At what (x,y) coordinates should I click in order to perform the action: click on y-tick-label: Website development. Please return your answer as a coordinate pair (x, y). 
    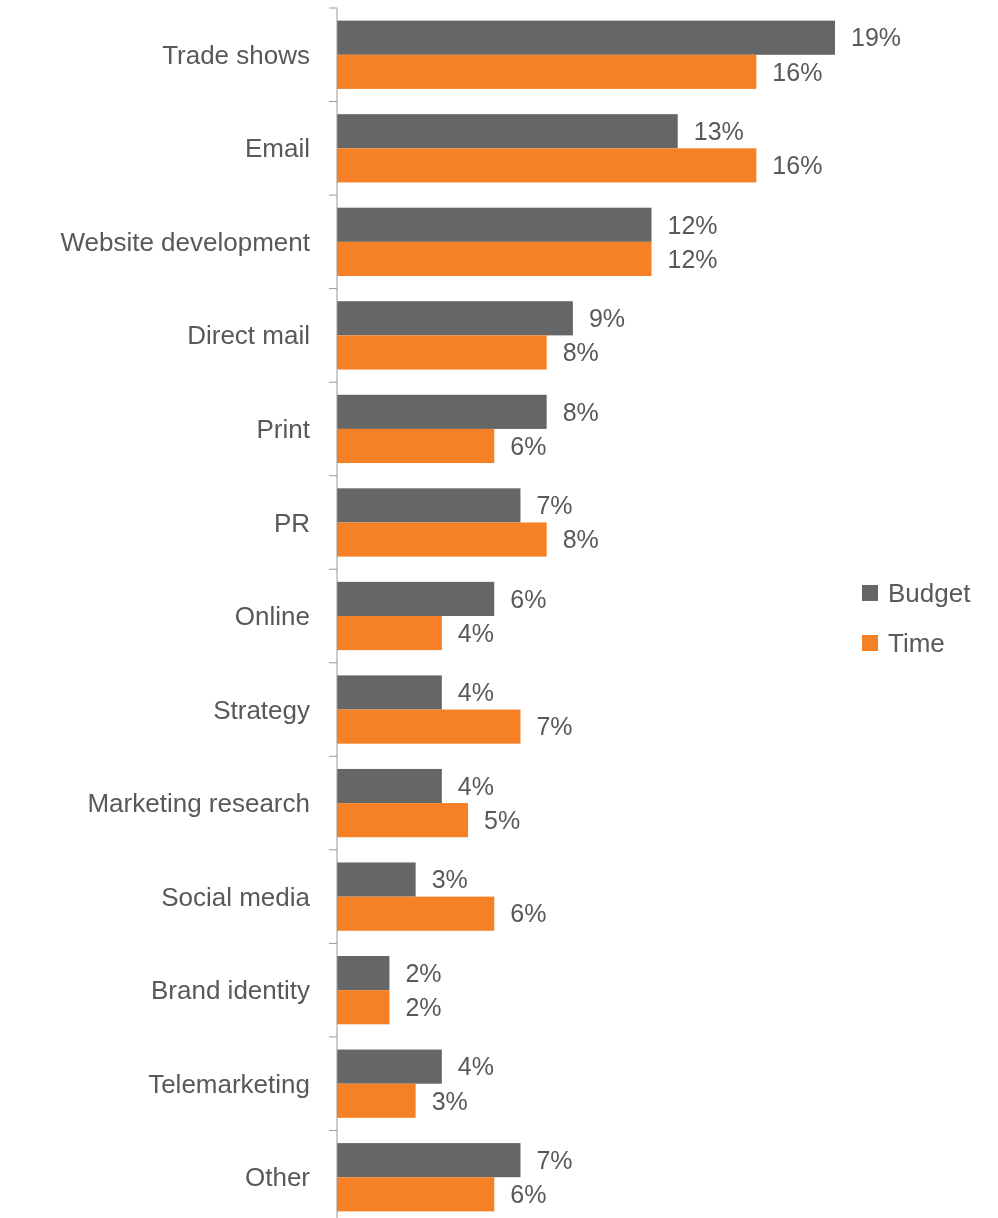
    Looking at the image, I should click on (185, 241).